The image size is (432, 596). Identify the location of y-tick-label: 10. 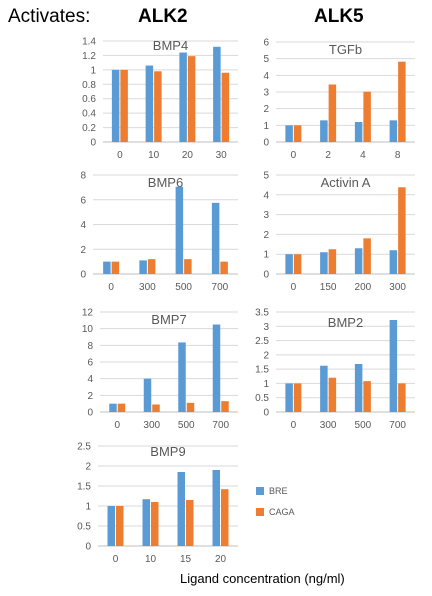
(88, 329).